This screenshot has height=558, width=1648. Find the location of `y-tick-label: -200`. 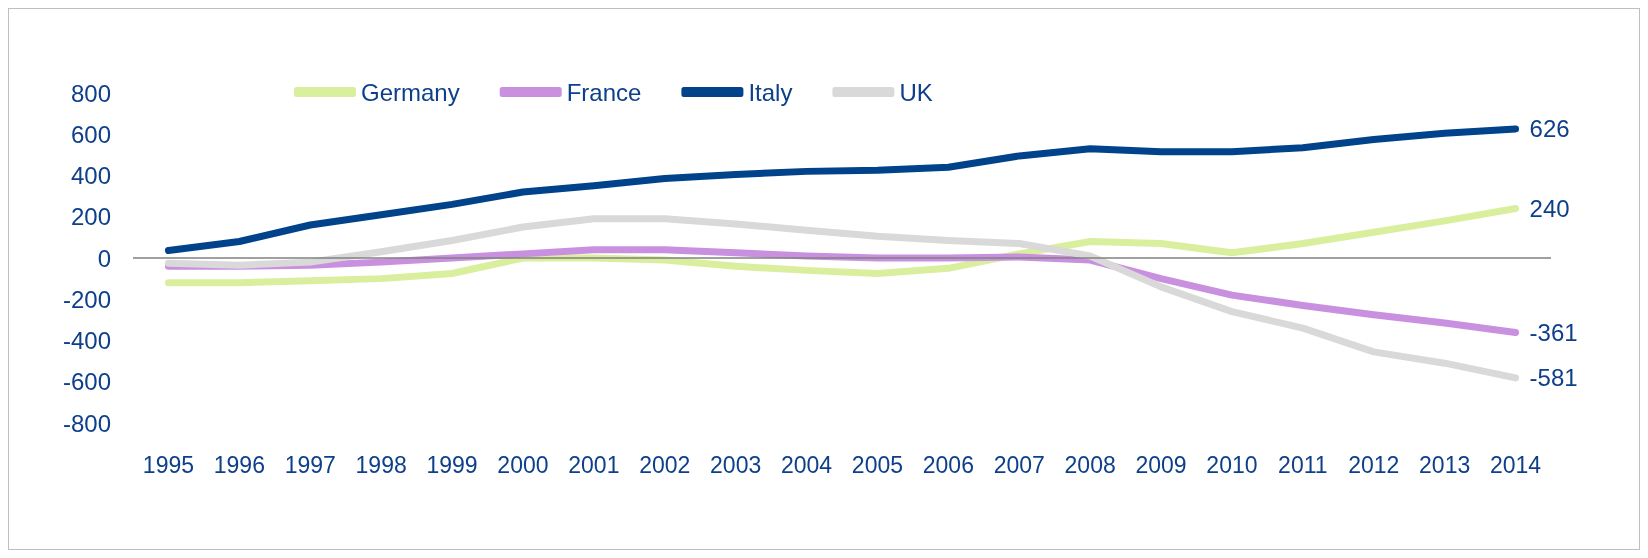

y-tick-label: -200 is located at coordinates (86, 299).